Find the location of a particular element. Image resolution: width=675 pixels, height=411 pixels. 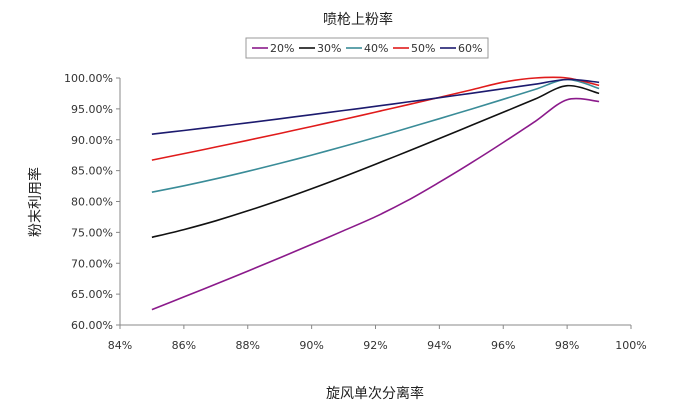

x-tick-label: 84% is located at coordinates (120, 345).